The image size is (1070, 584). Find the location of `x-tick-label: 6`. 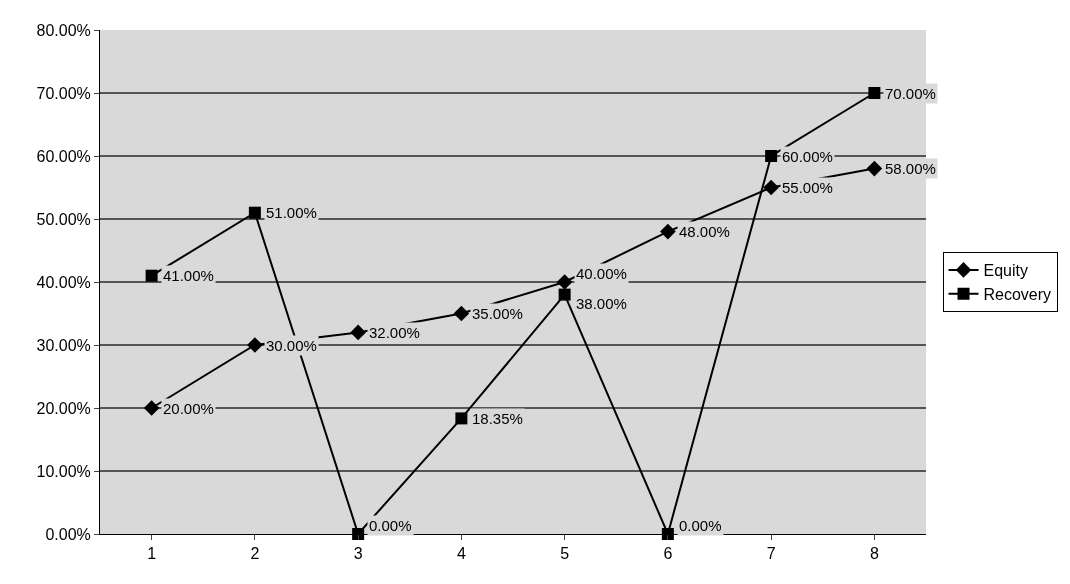

x-tick-label: 6 is located at coordinates (668, 554).